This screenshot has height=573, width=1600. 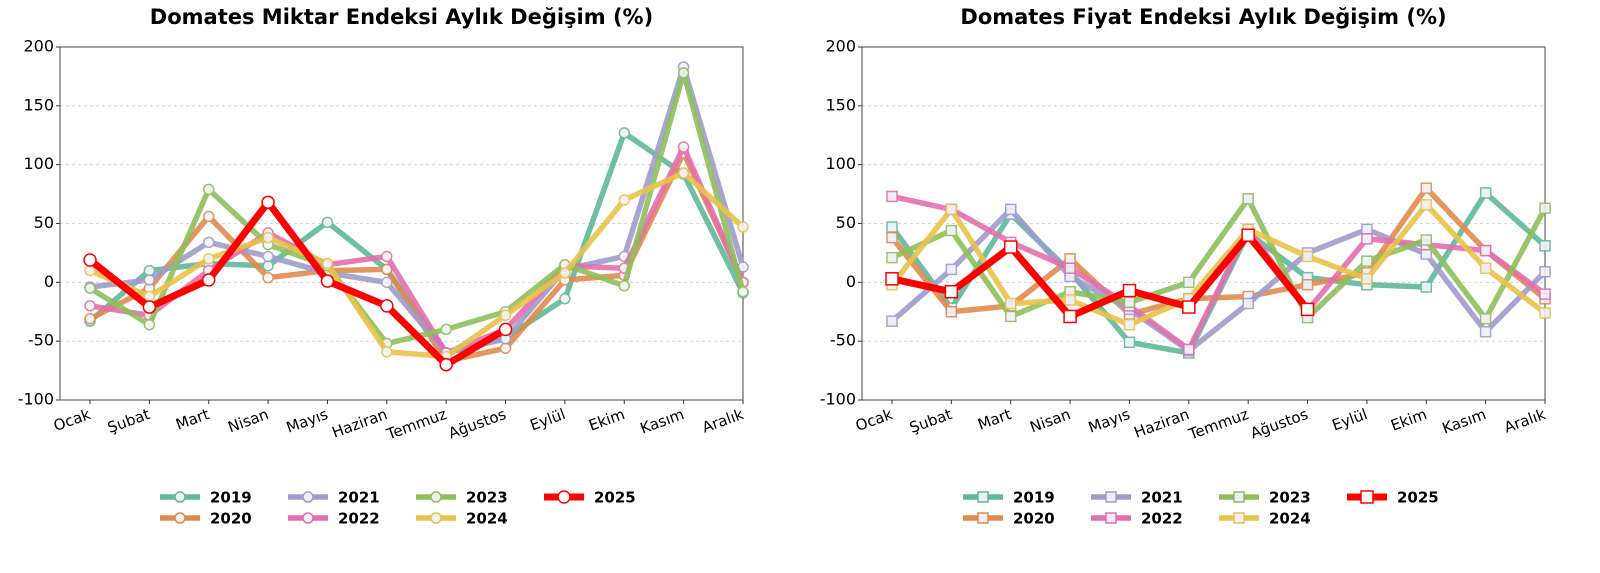 What do you see at coordinates (1418, 498) in the screenshot?
I see `legend-label: 2025` at bounding box center [1418, 498].